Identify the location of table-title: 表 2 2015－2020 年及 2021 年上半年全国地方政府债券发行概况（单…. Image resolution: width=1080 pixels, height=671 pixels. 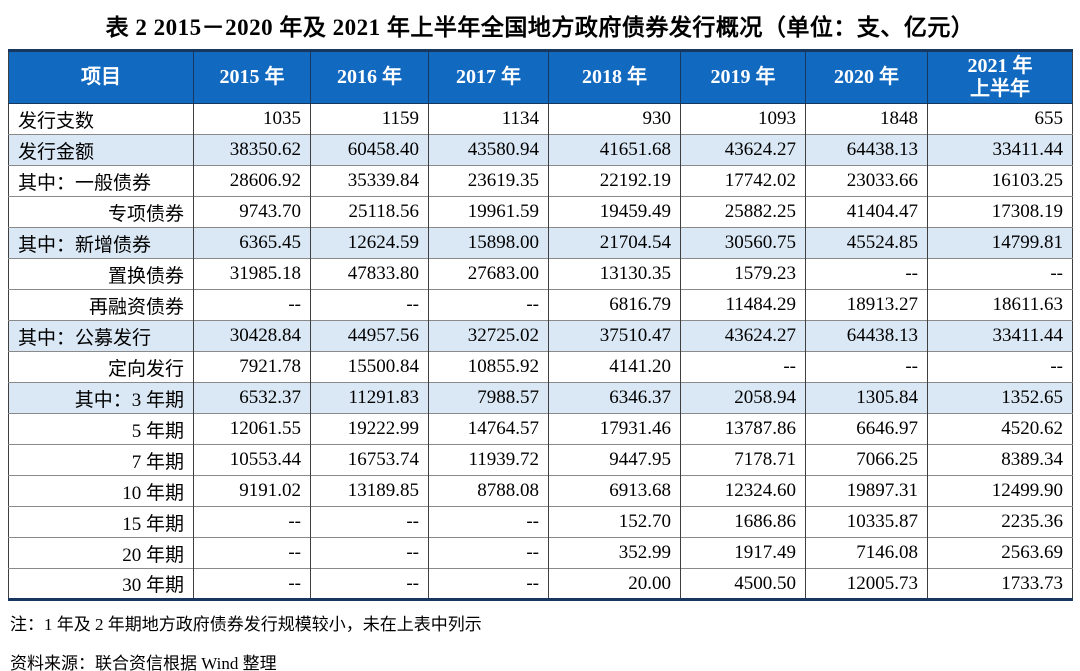
(540, 27).